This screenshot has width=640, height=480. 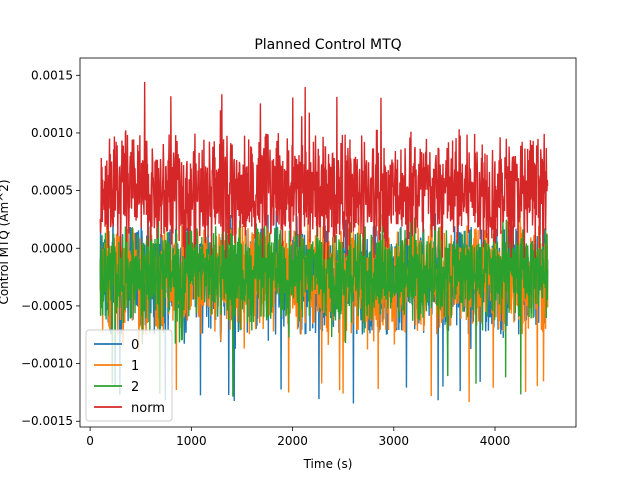 What do you see at coordinates (394, 441) in the screenshot?
I see `x-tick-label: 3000` at bounding box center [394, 441].